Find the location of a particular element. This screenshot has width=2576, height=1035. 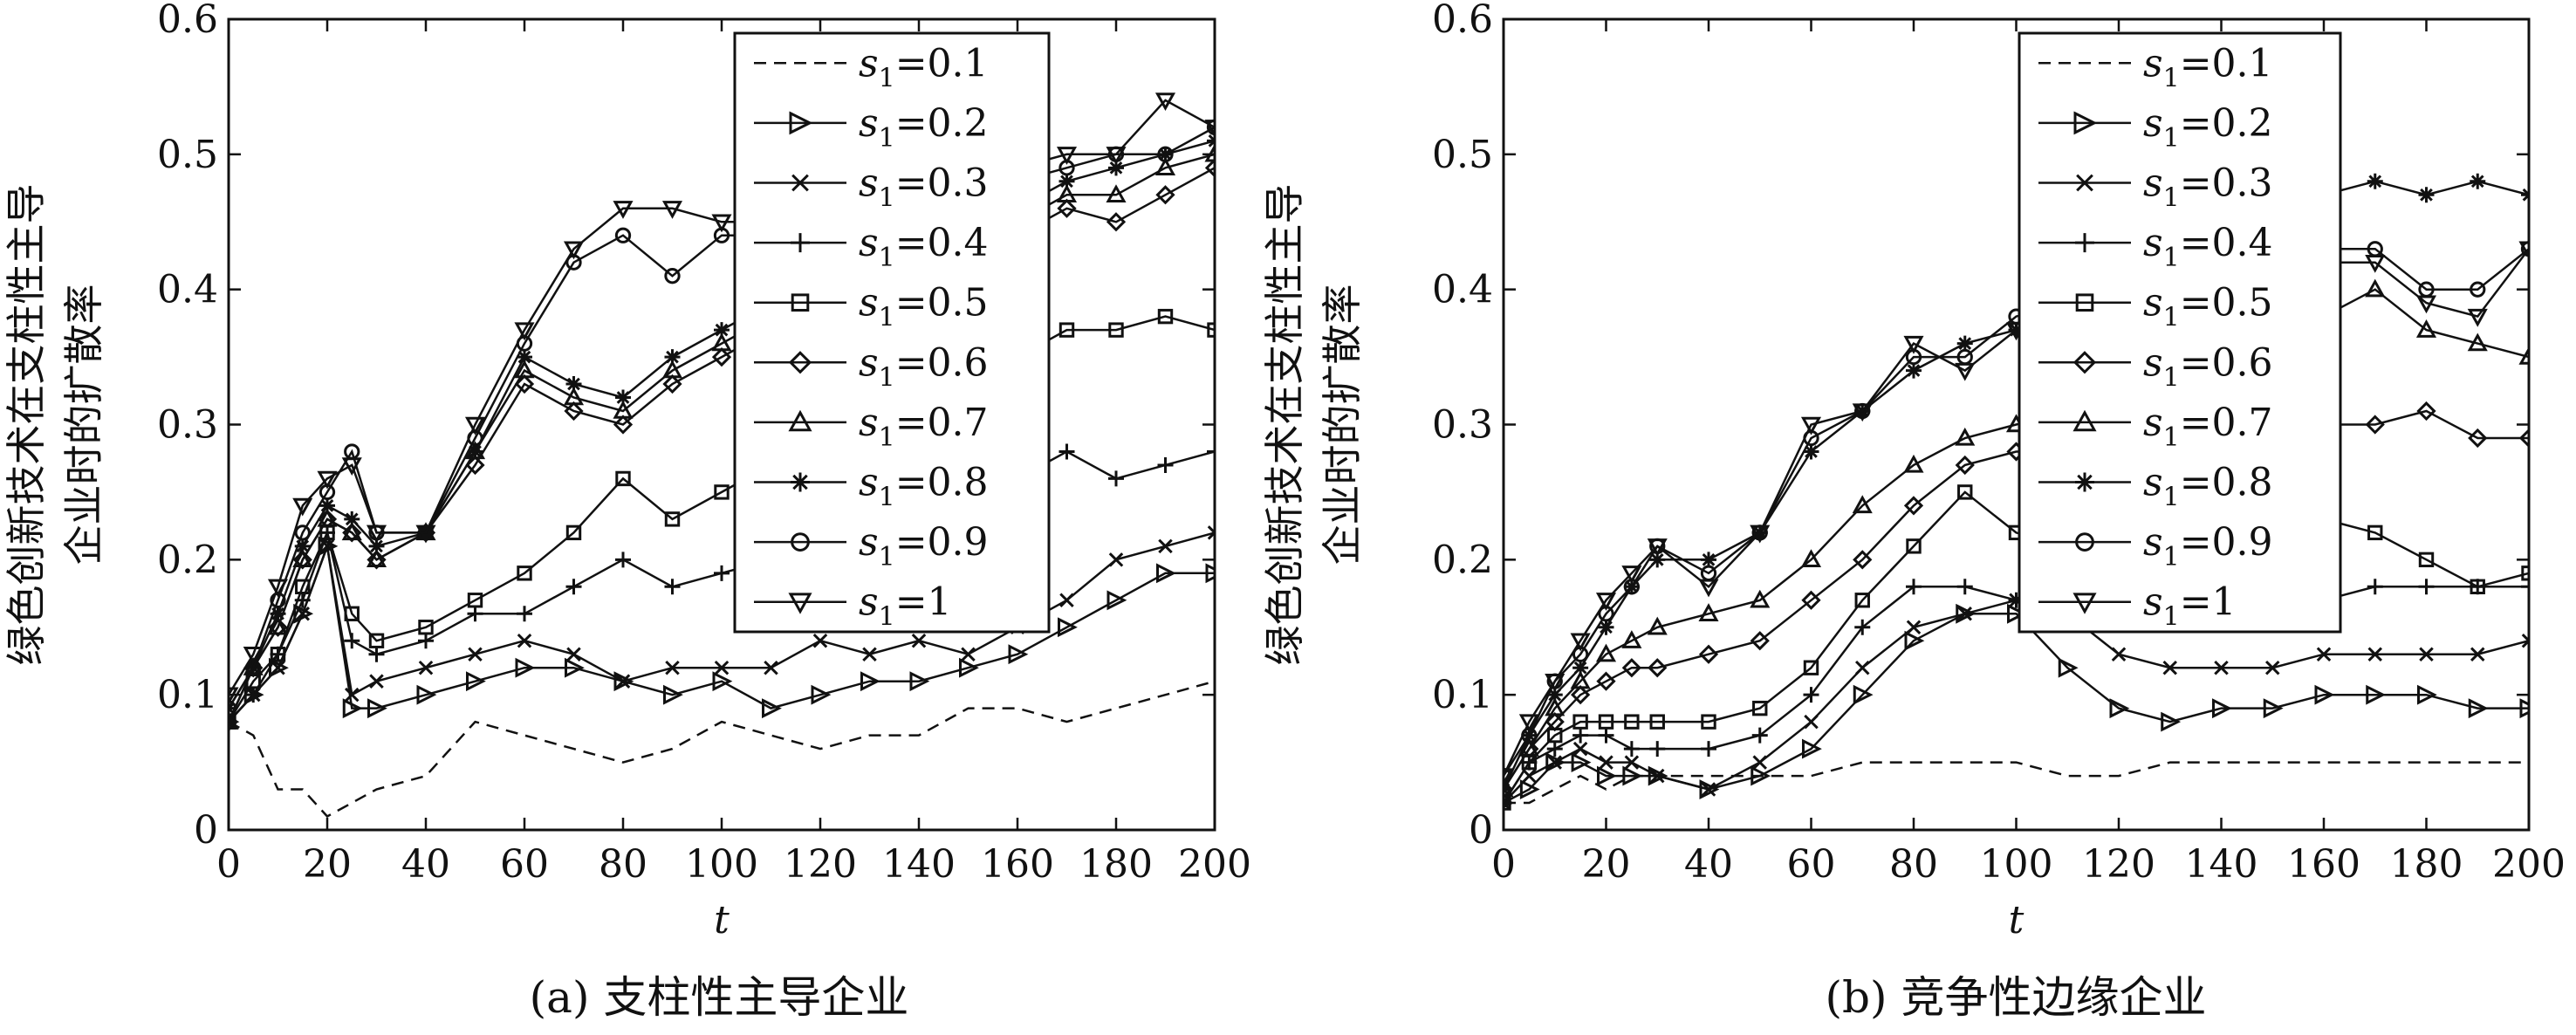

legend-label-4: s1=0.4 is located at coordinates (2208, 247).